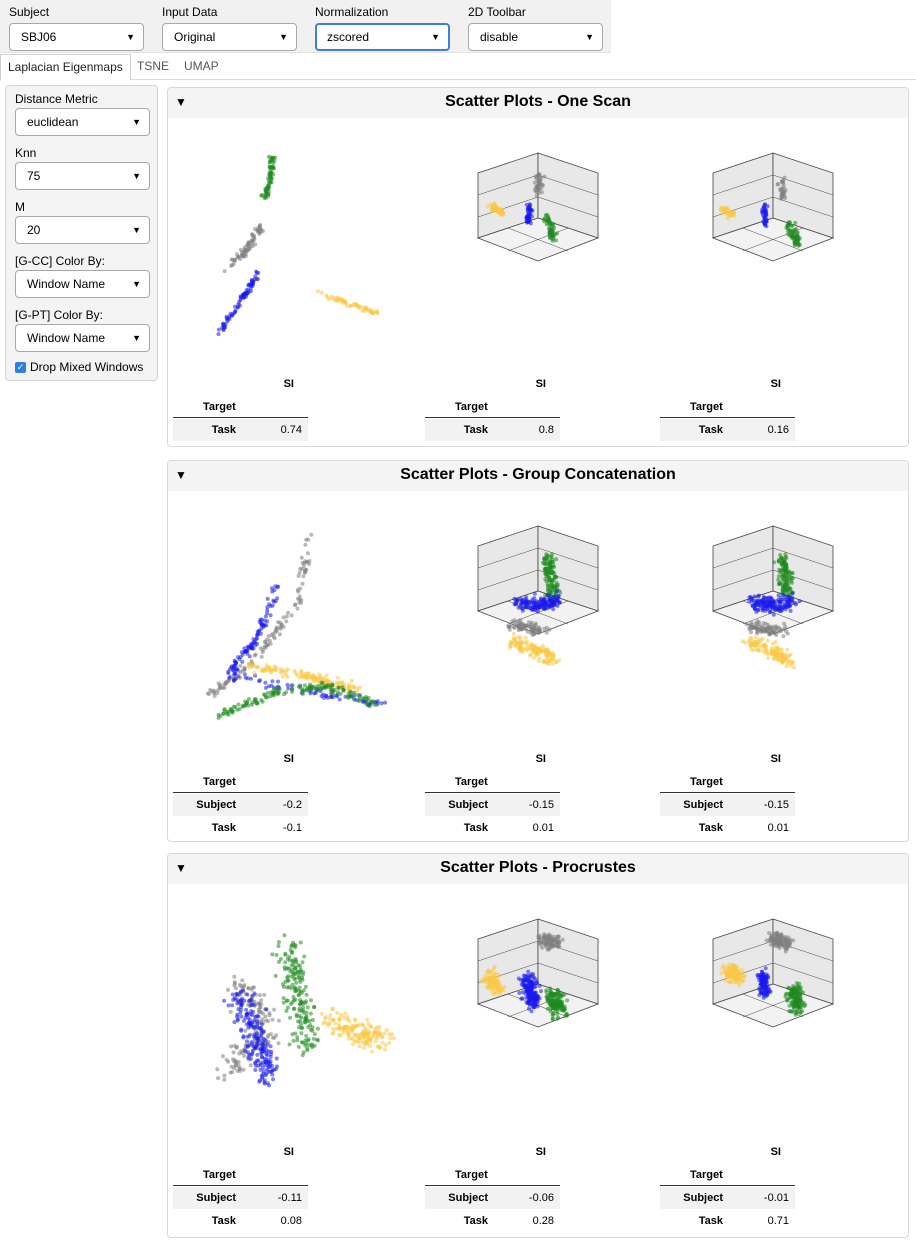 This screenshot has width=916, height=1244. Describe the element at coordinates (76, 37) in the screenshot. I see `subject-select: SBJ06 ▼` at that location.